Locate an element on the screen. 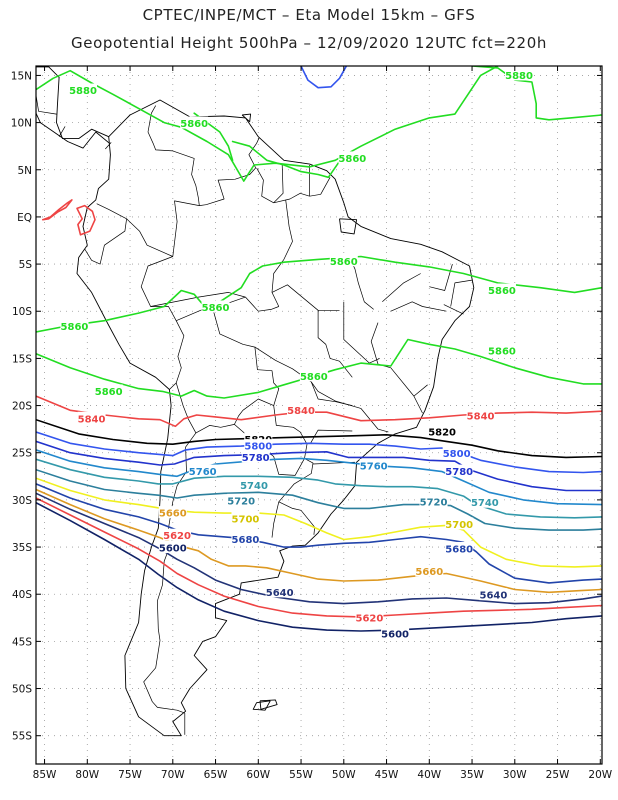 Image resolution: width=618 pixels, height=800 pixels. y-tick-label: 15S is located at coordinates (22, 359).